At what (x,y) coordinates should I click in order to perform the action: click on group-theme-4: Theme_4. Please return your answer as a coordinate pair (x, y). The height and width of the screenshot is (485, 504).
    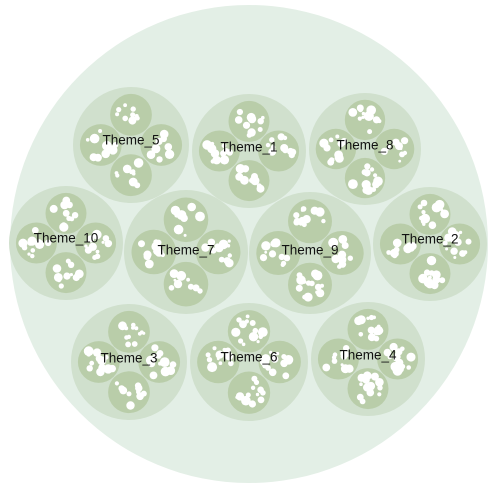
    Looking at the image, I should click on (368, 359).